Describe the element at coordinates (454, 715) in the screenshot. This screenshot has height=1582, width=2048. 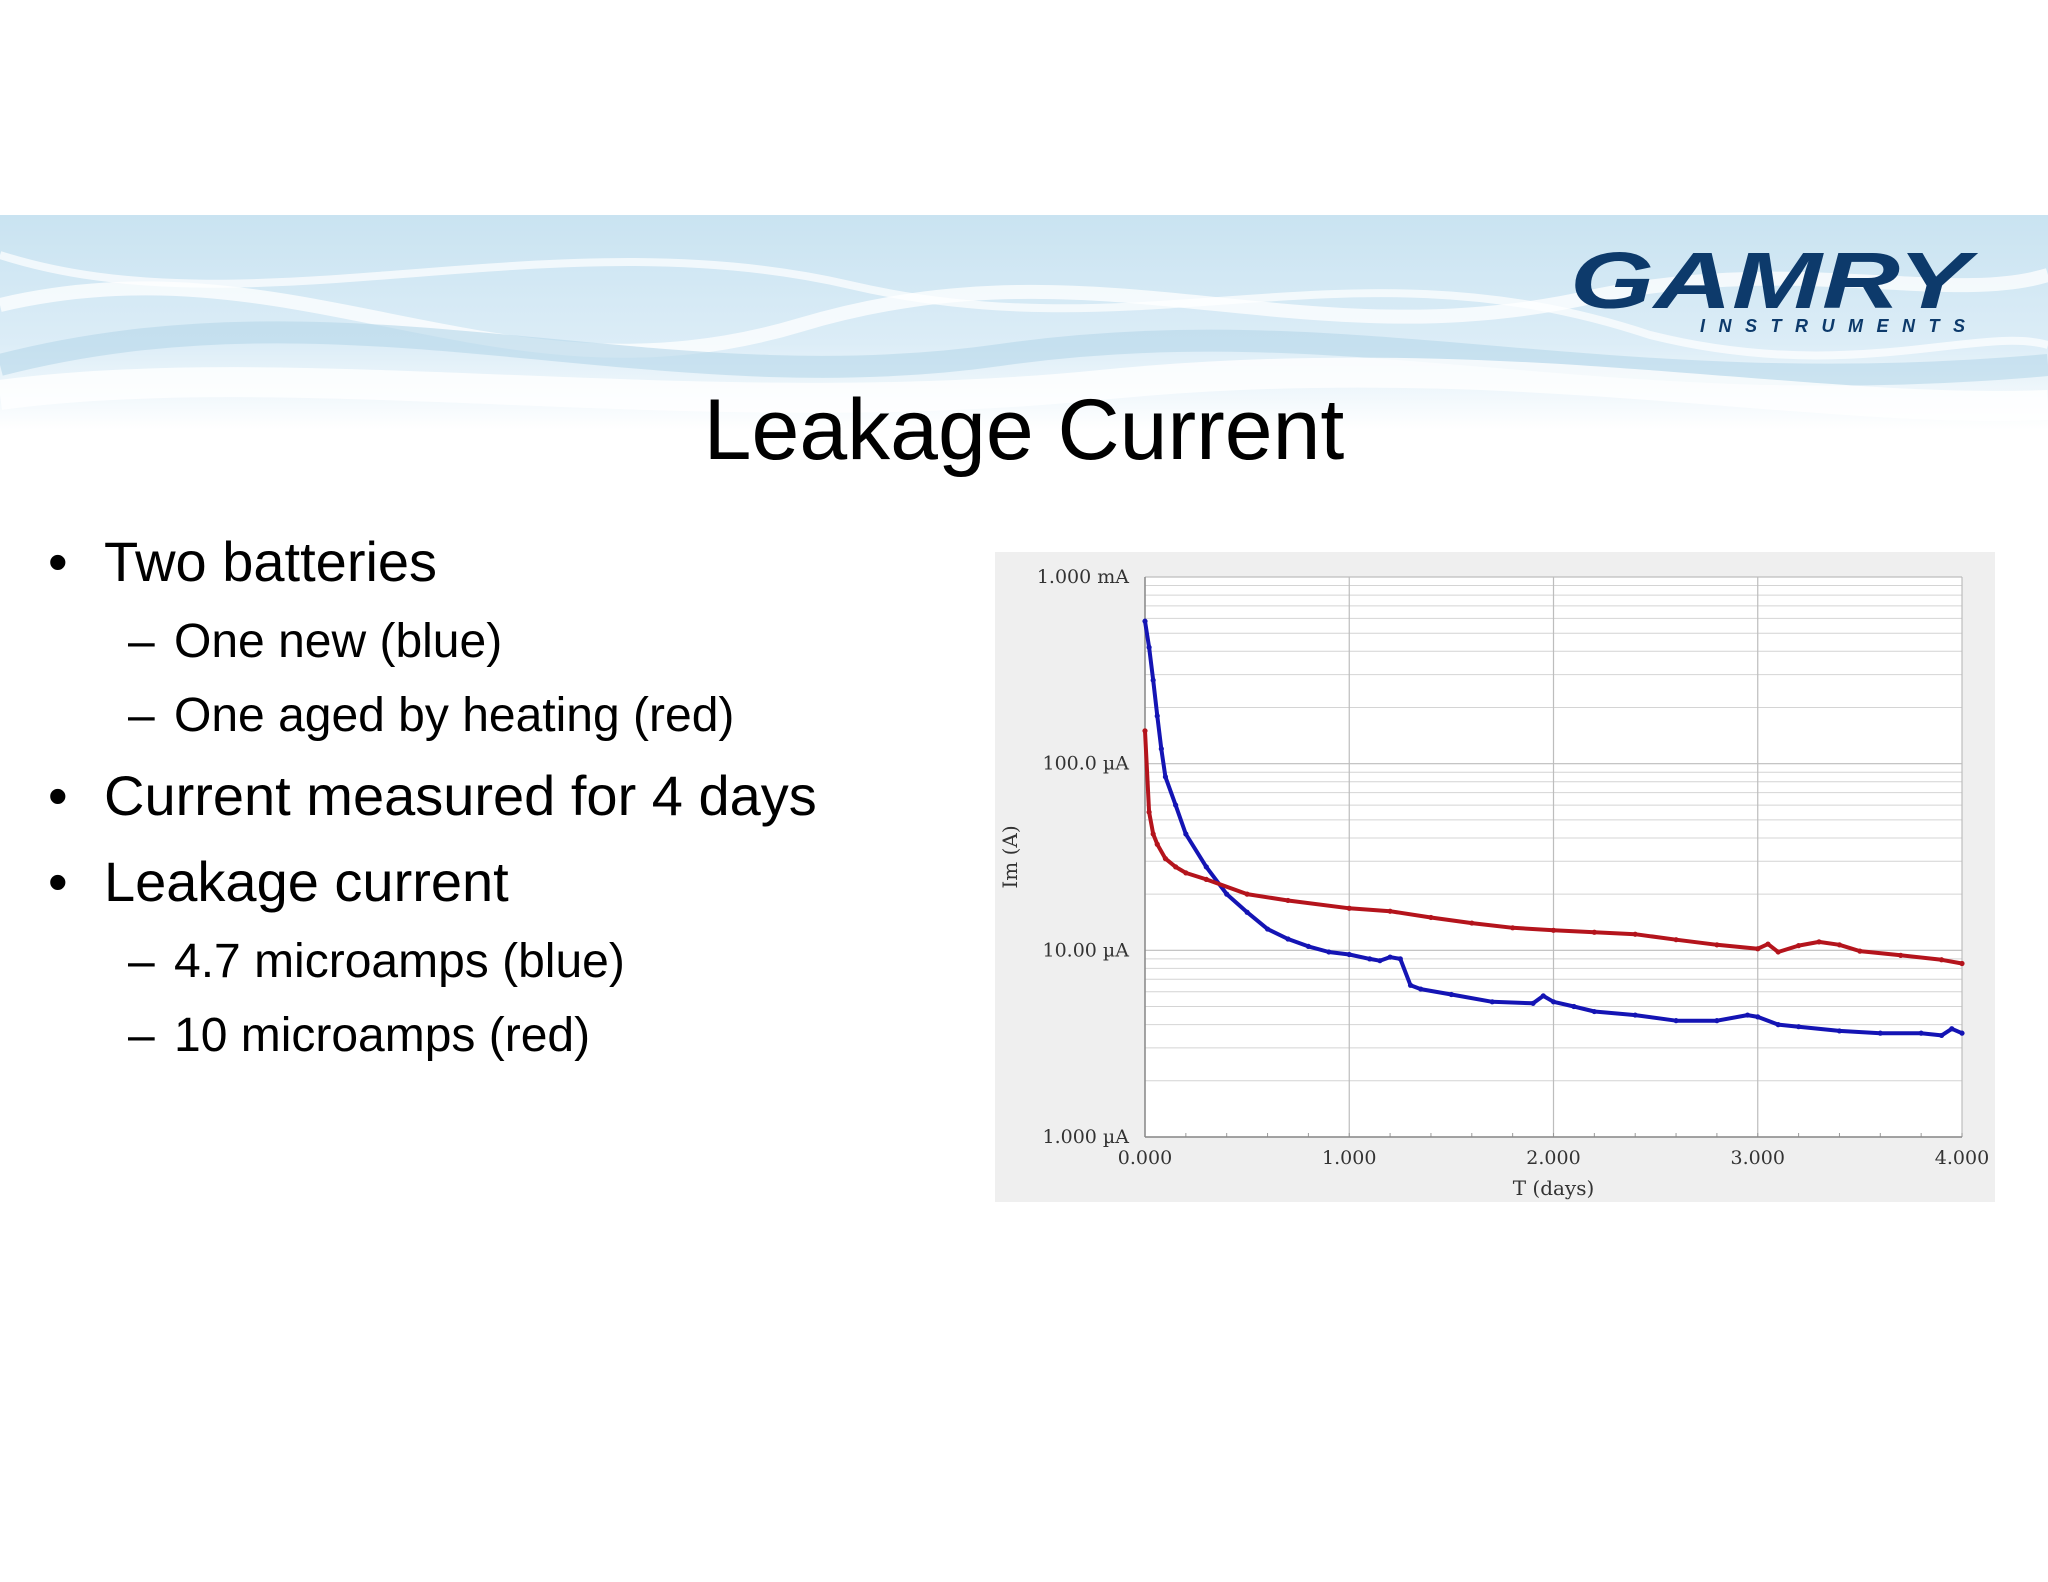
I see `sub-bullet-text: One aged by heating (red)` at that location.